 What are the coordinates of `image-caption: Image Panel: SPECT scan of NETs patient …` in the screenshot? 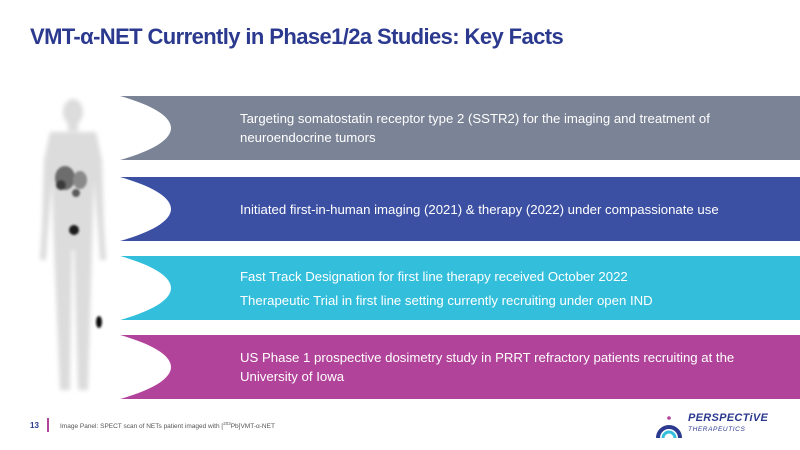 It's located at (167, 426).